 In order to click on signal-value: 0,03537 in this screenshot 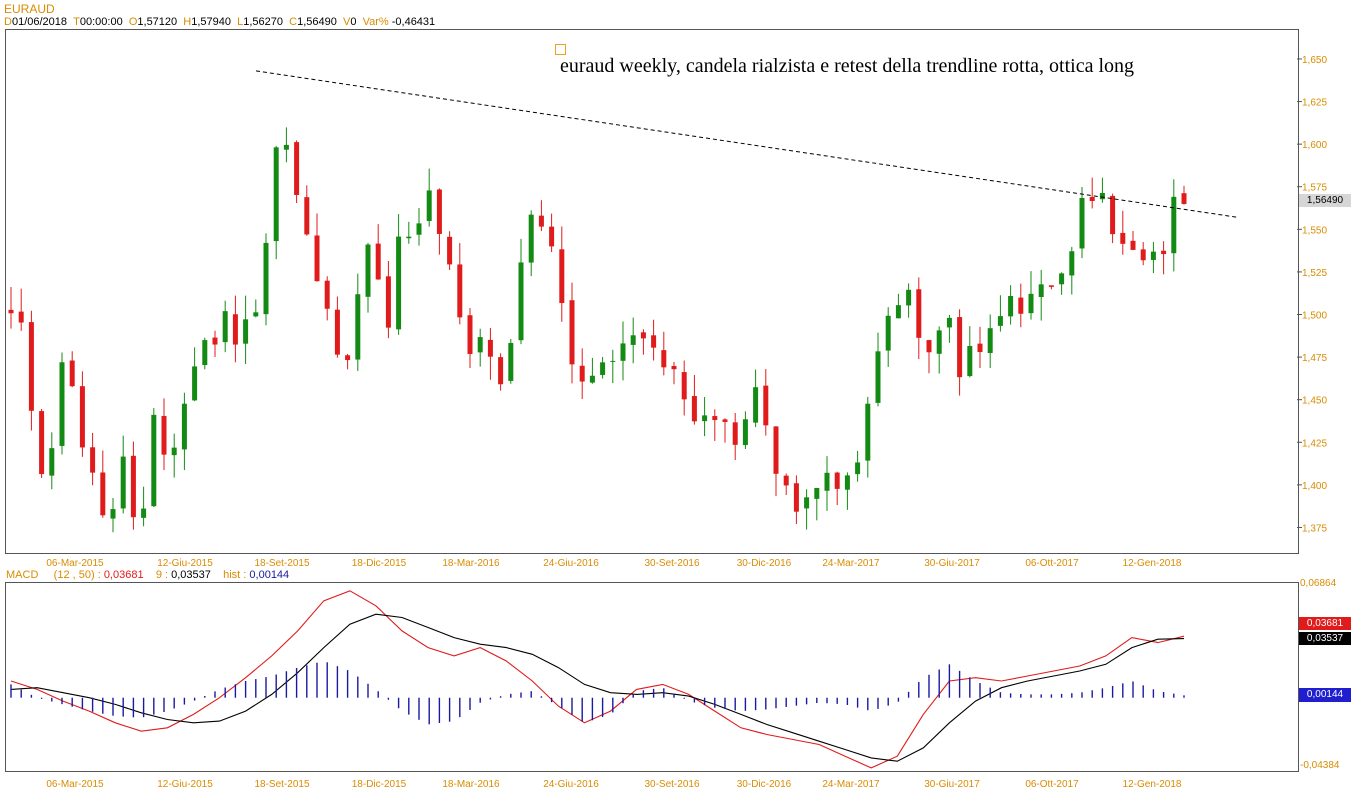, I will do `click(191, 575)`.